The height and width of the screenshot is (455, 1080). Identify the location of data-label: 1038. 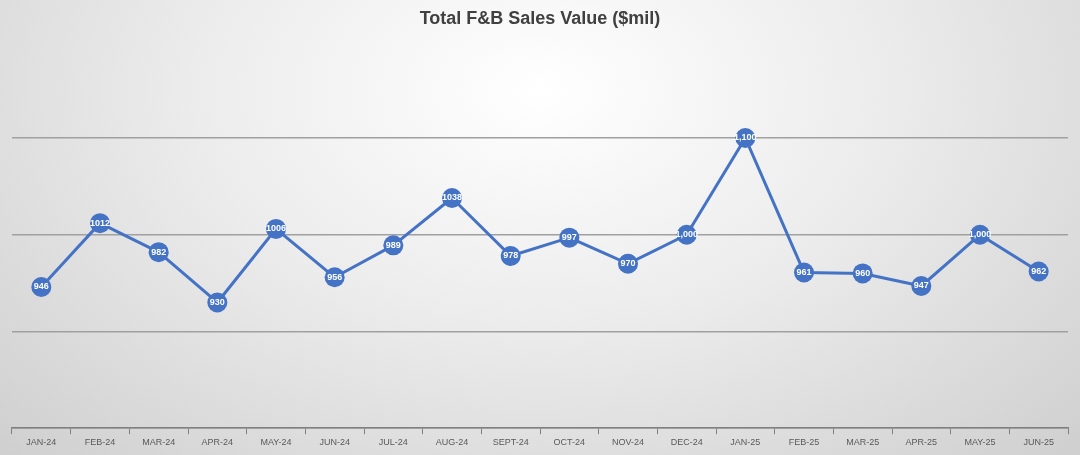
(452, 197).